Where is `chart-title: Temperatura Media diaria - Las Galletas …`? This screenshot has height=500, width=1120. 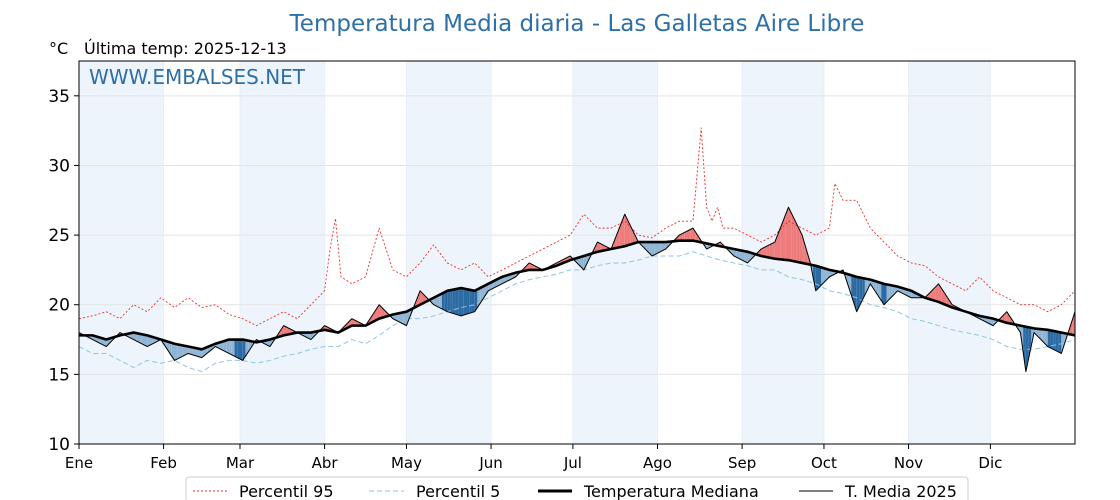 chart-title: Temperatura Media diaria - Las Galletas … is located at coordinates (577, 24).